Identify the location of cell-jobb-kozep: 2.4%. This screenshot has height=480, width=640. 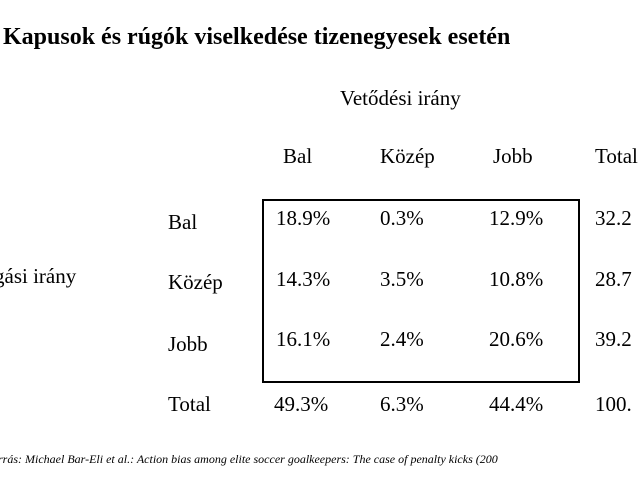
(402, 339).